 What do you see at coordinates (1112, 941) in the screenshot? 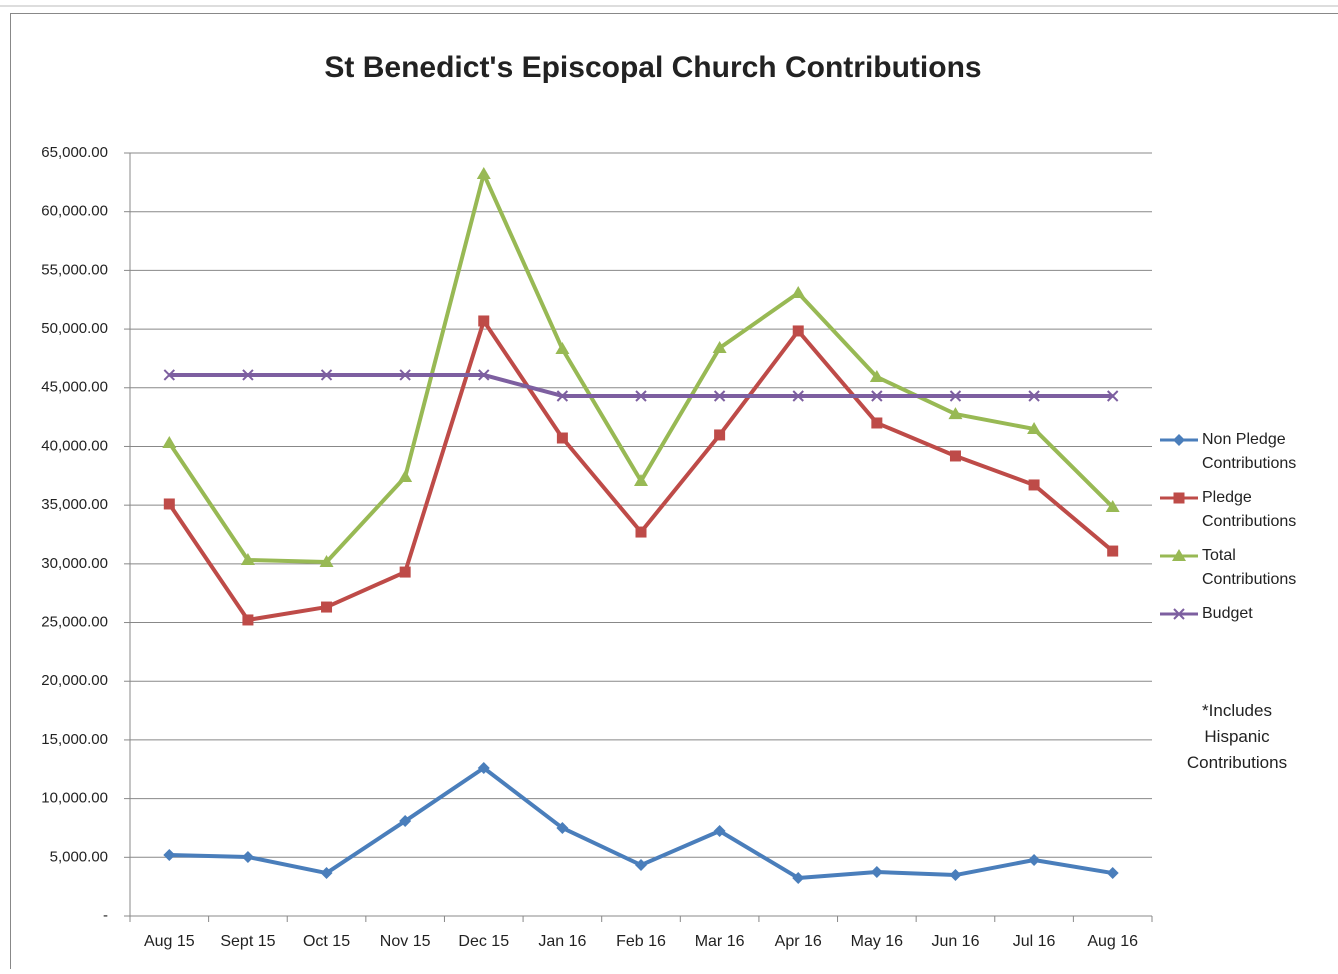
I see `x-tick-label: Aug 16` at bounding box center [1112, 941].